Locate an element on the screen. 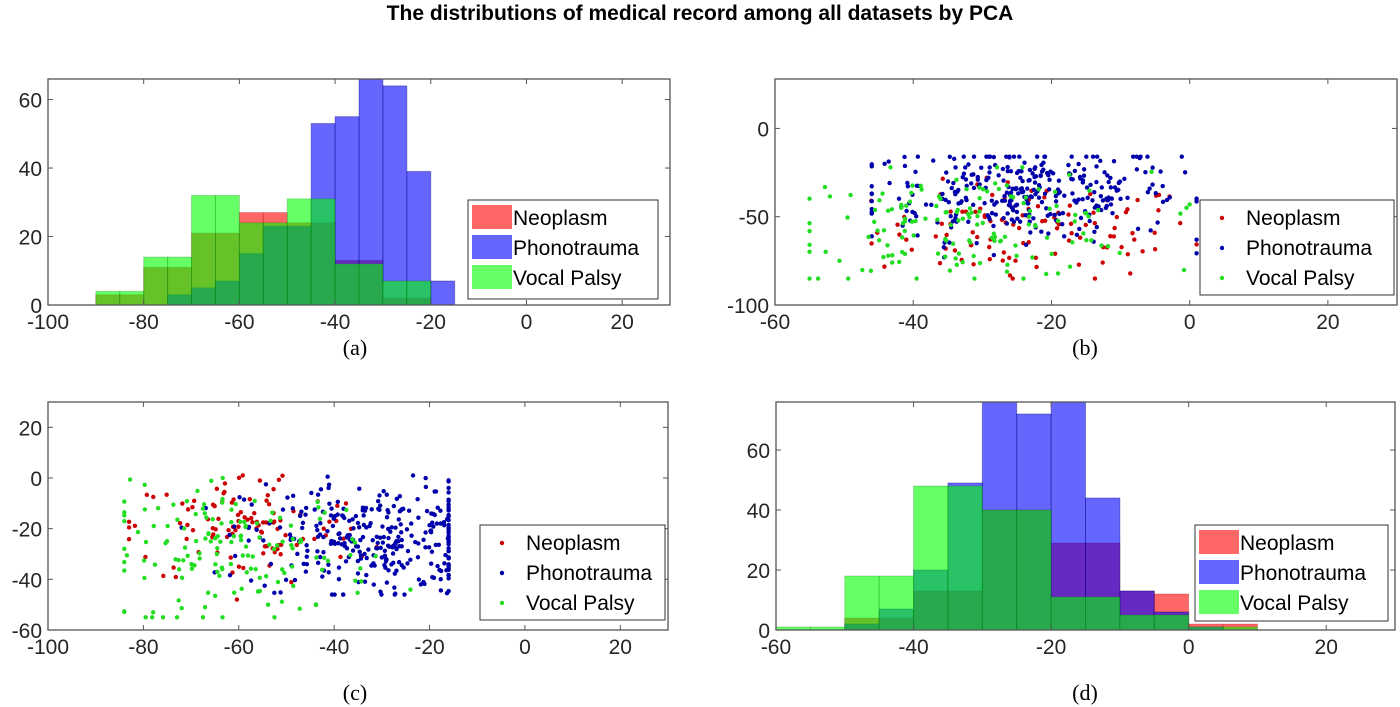 This screenshot has width=1400, height=707. legend-box is located at coordinates (1297, 247).